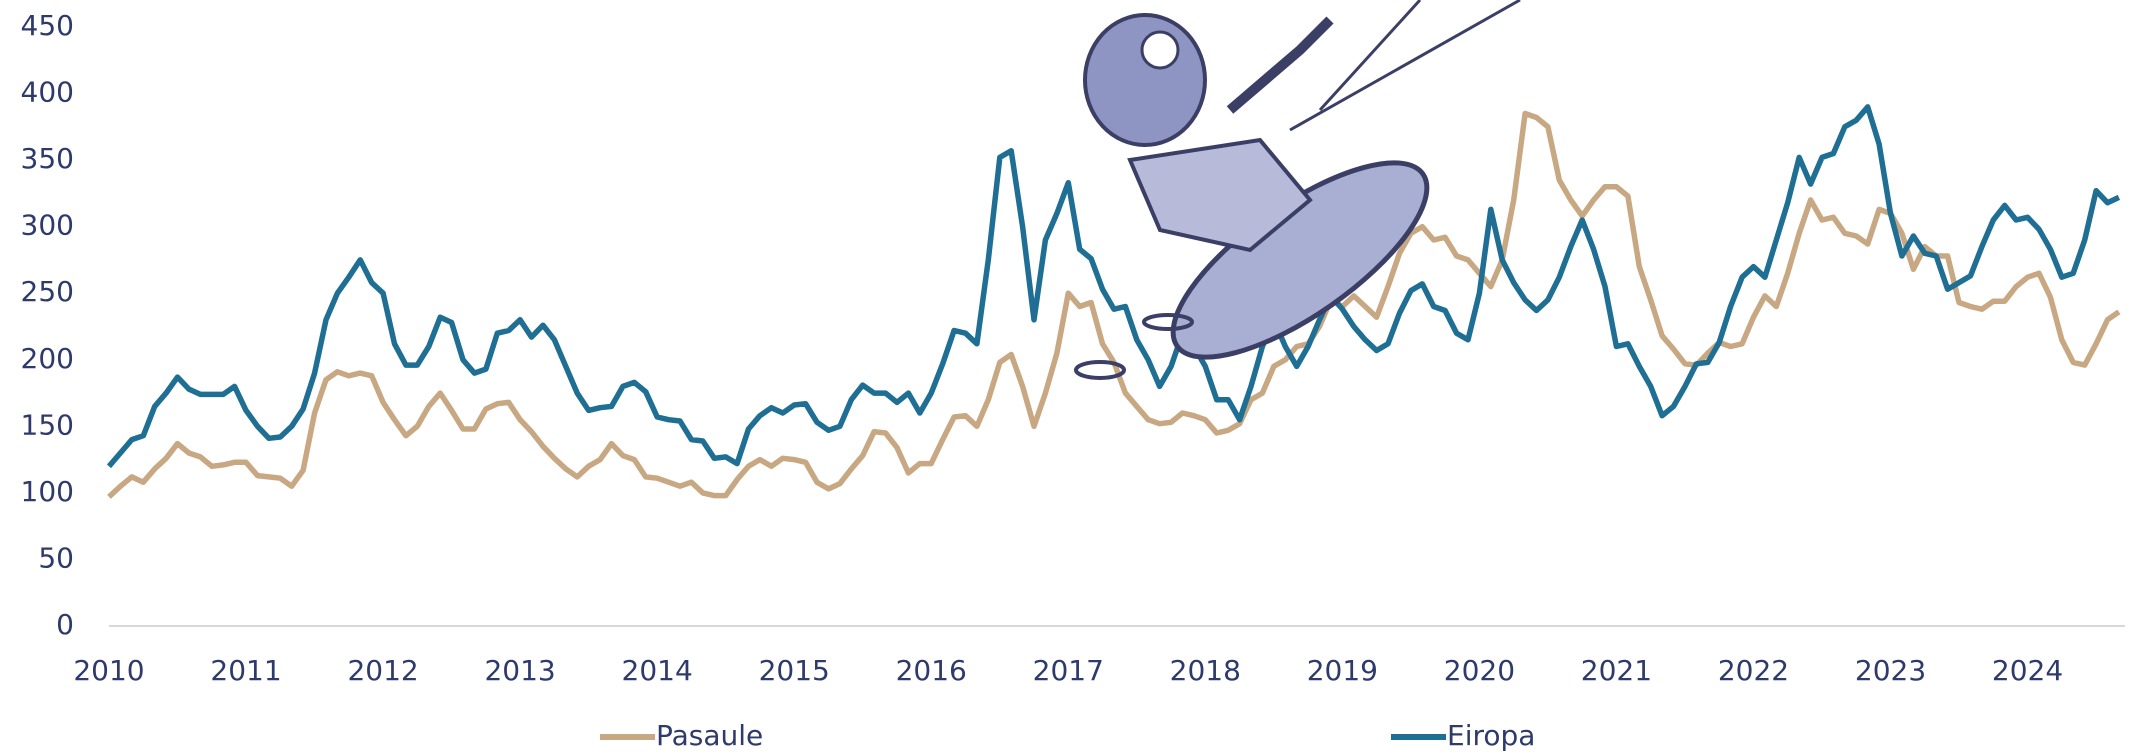 The image size is (2139, 755). Describe the element at coordinates (1205, 670) in the screenshot. I see `x-tick-label: 2018` at that location.